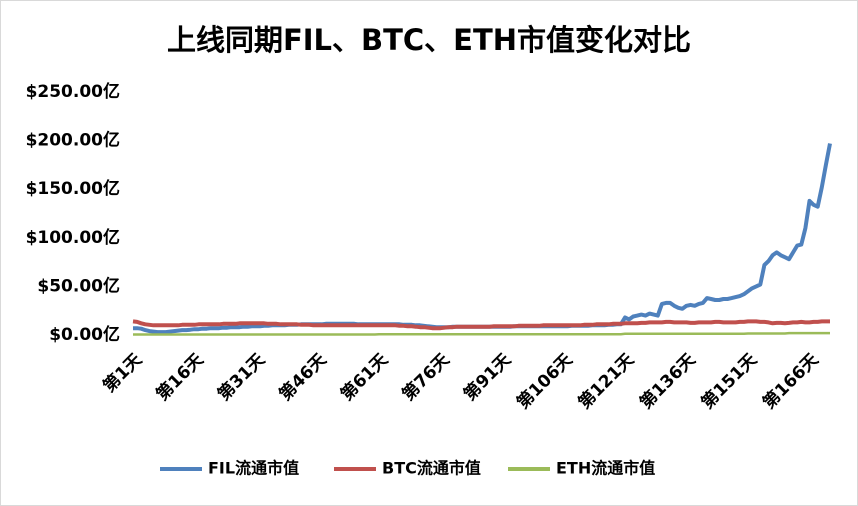  I want to click on legend-label: FIL流通市值, so click(253, 468).